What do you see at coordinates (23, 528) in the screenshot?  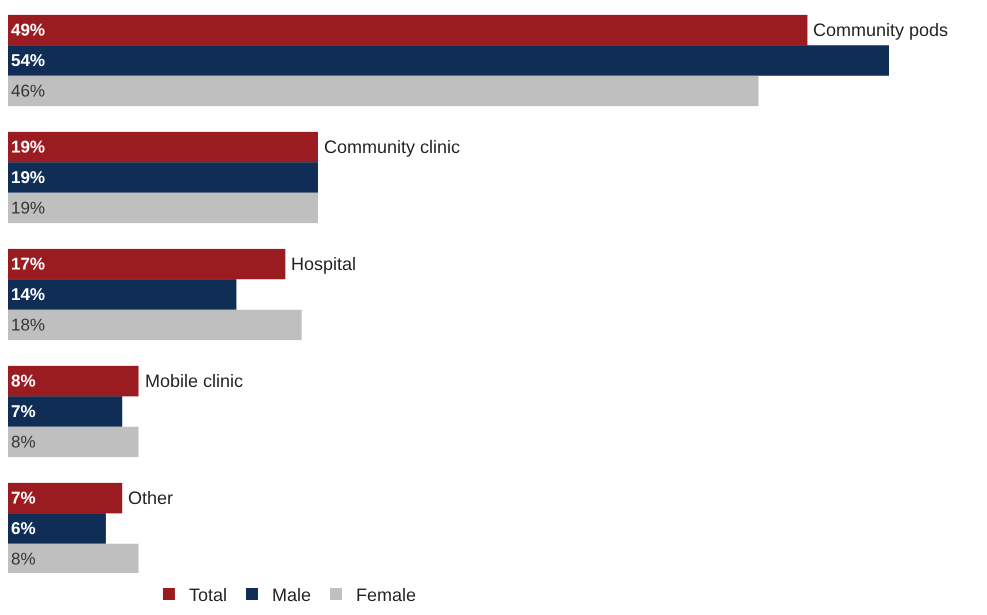 I see `data-label: 6%` at bounding box center [23, 528].